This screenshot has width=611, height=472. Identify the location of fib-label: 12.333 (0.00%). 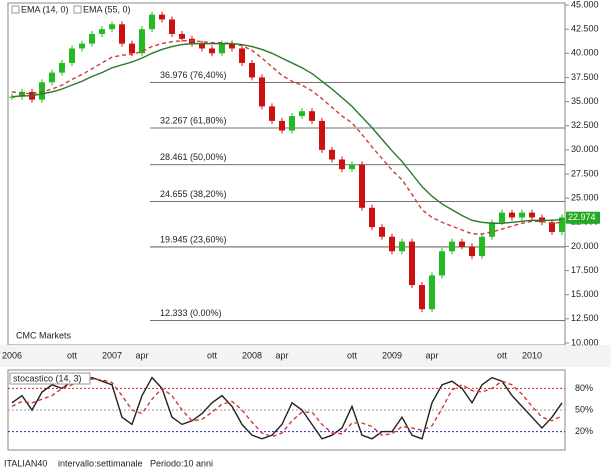
(191, 313).